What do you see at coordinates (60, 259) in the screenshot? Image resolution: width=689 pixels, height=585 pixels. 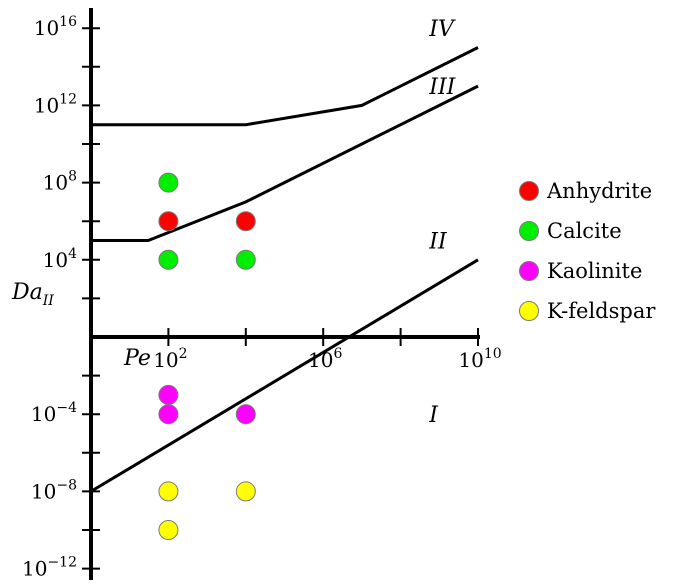 I see `y-tick-label: 10⁴` at bounding box center [60, 259].